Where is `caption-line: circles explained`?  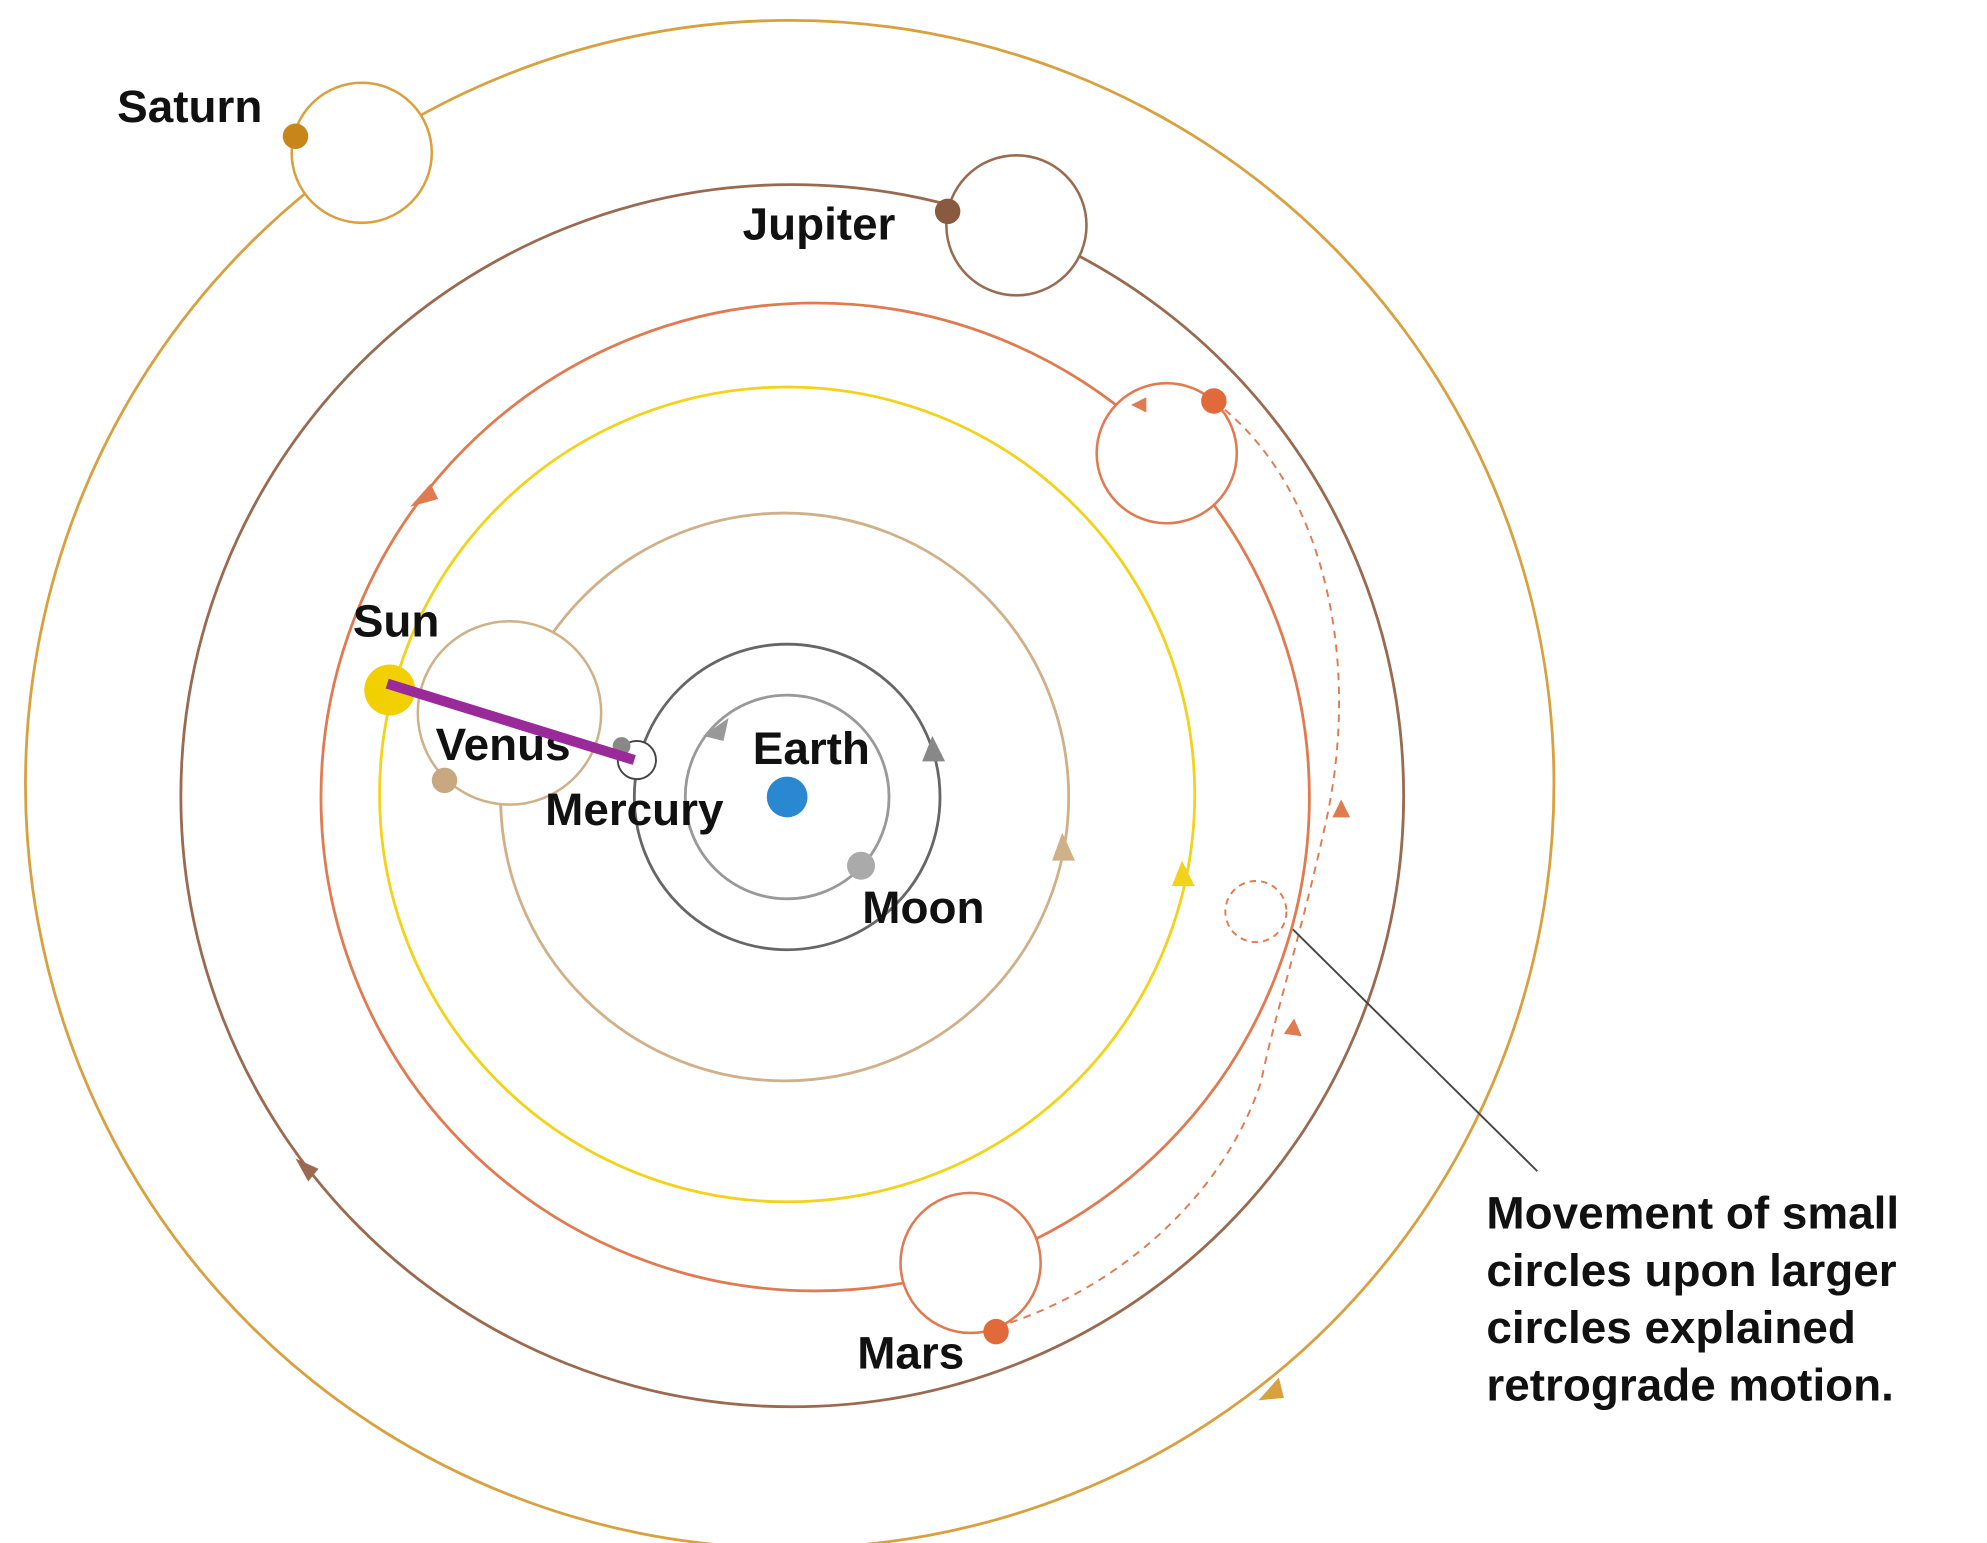 caption-line: circles explained is located at coordinates (1670, 1327).